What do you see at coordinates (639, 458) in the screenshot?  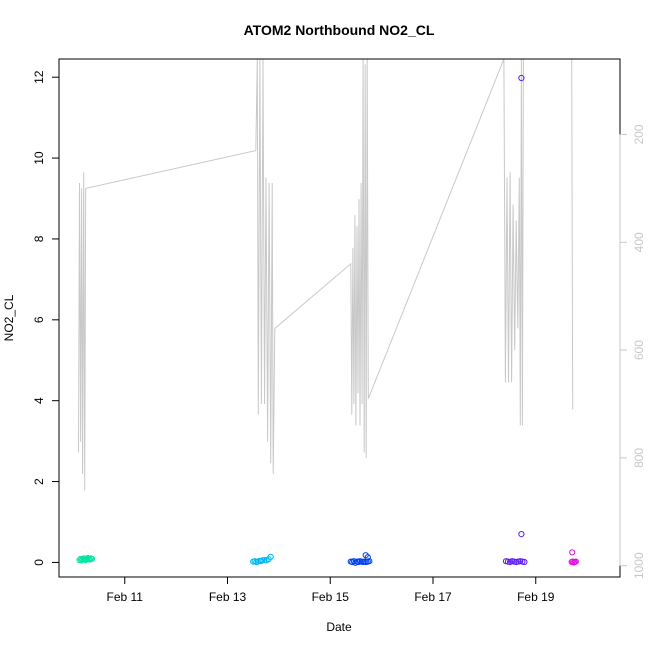 I see `y2-tick-label: 800` at bounding box center [639, 458].